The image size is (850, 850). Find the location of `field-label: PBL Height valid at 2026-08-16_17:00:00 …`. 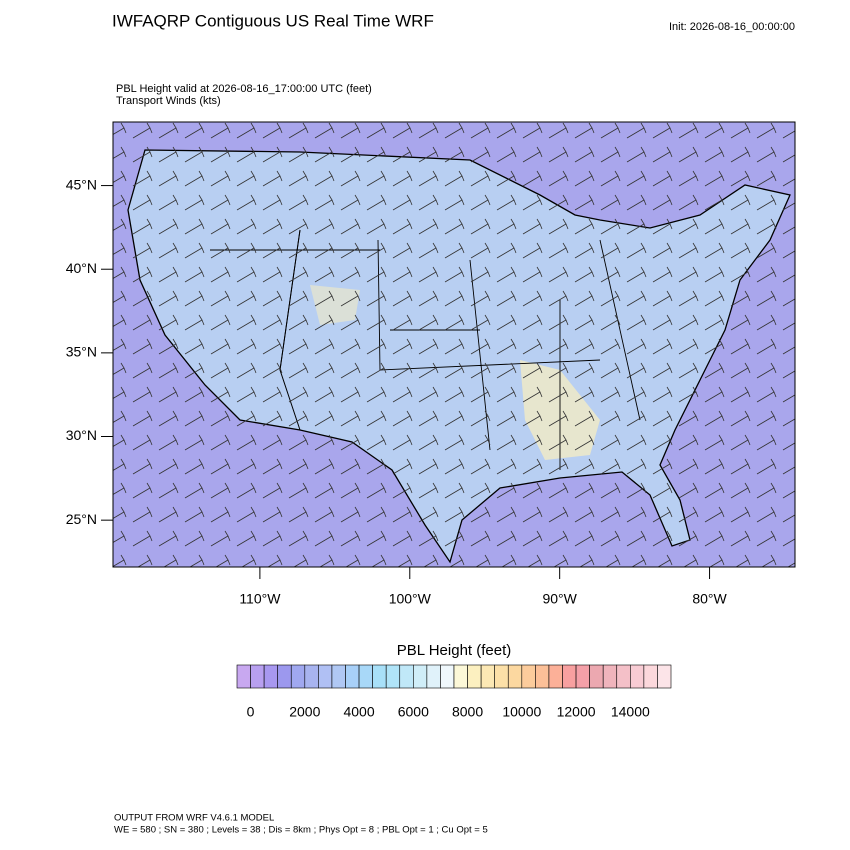

field-label: PBL Height valid at 2026-08-16_17:00:00 … is located at coordinates (244, 89).